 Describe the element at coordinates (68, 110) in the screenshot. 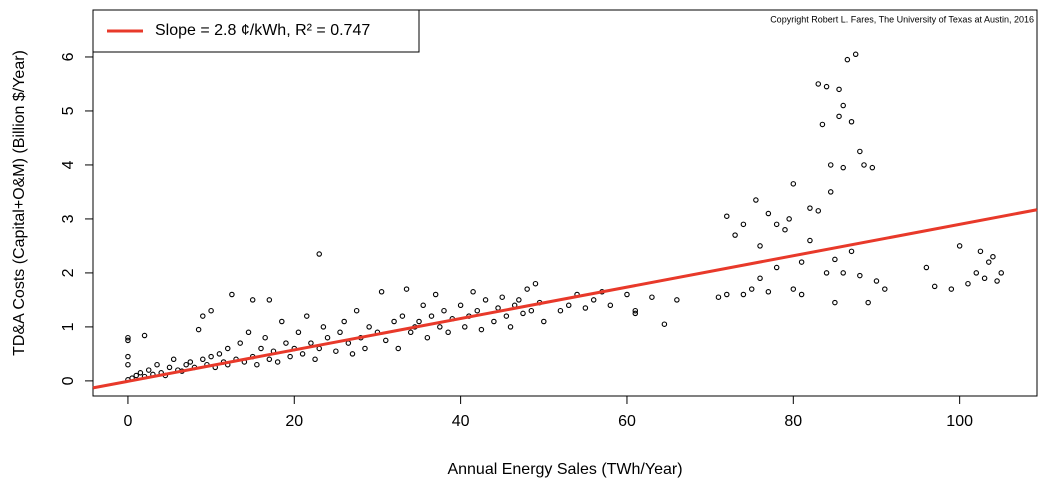

I see `y-tick-label: 5` at that location.